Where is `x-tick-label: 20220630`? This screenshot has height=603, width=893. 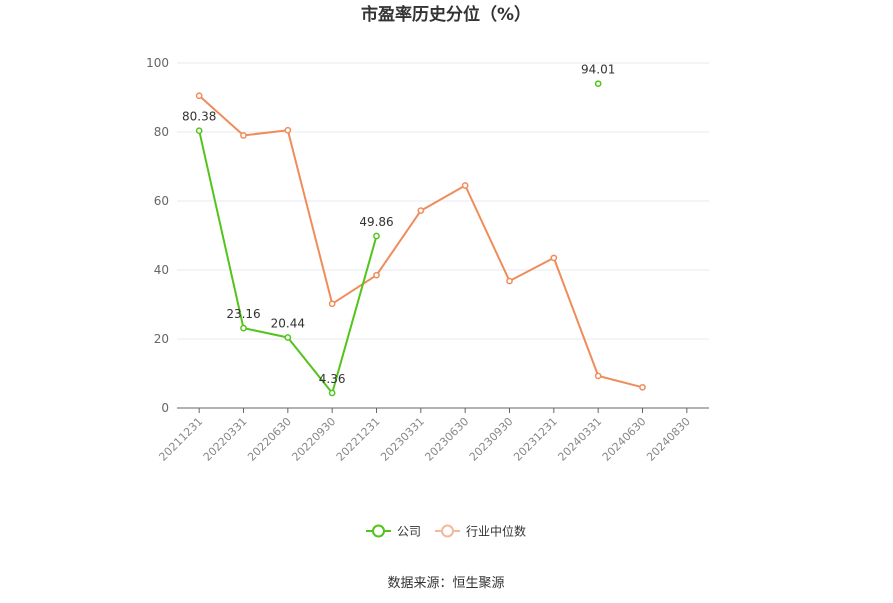 x-tick-label: 20220630 is located at coordinates (269, 439).